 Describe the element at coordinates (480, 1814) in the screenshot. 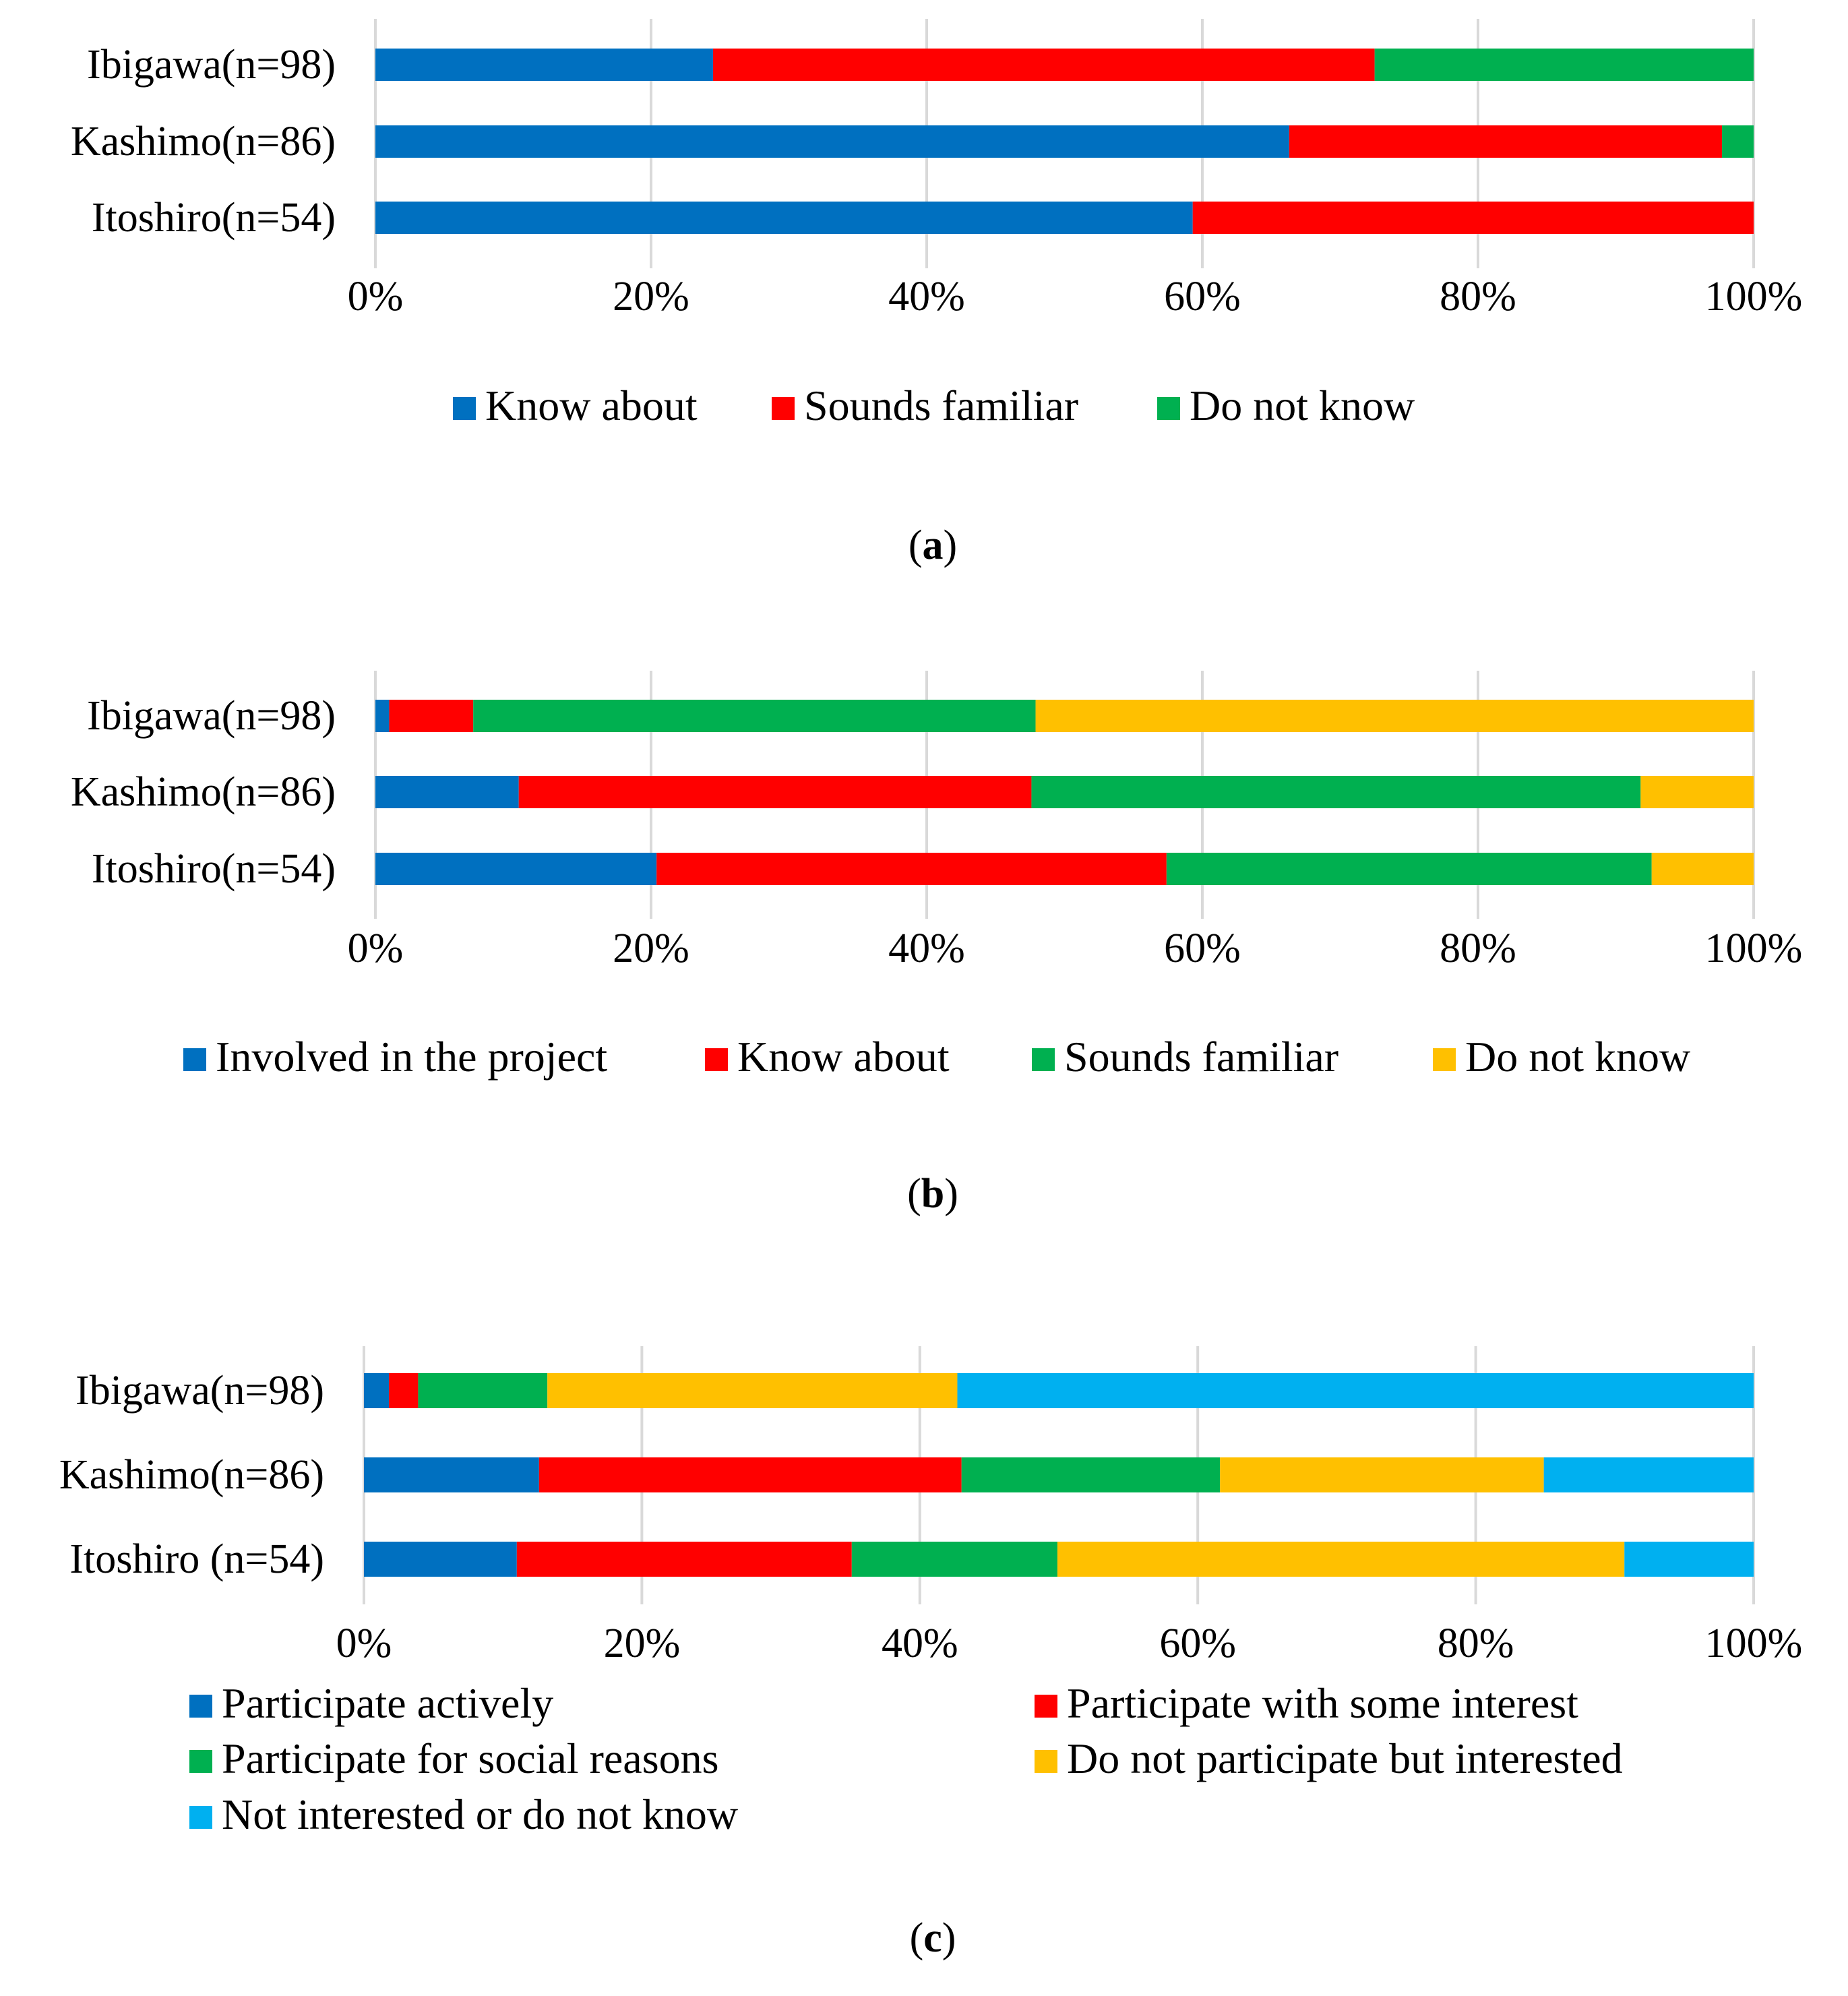

I see `legend-entry: Not interested or do not know` at that location.